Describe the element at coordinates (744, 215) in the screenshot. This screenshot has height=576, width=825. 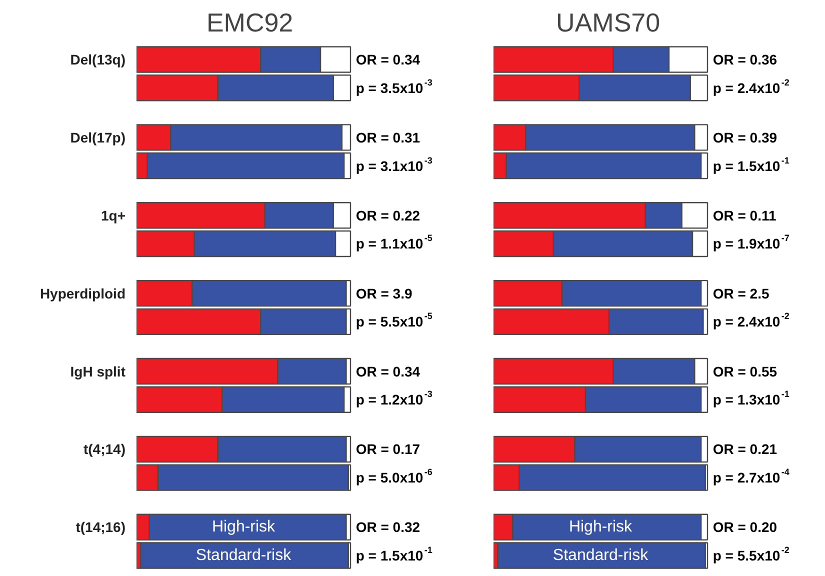
I see `text: OR = 0.11` at that location.